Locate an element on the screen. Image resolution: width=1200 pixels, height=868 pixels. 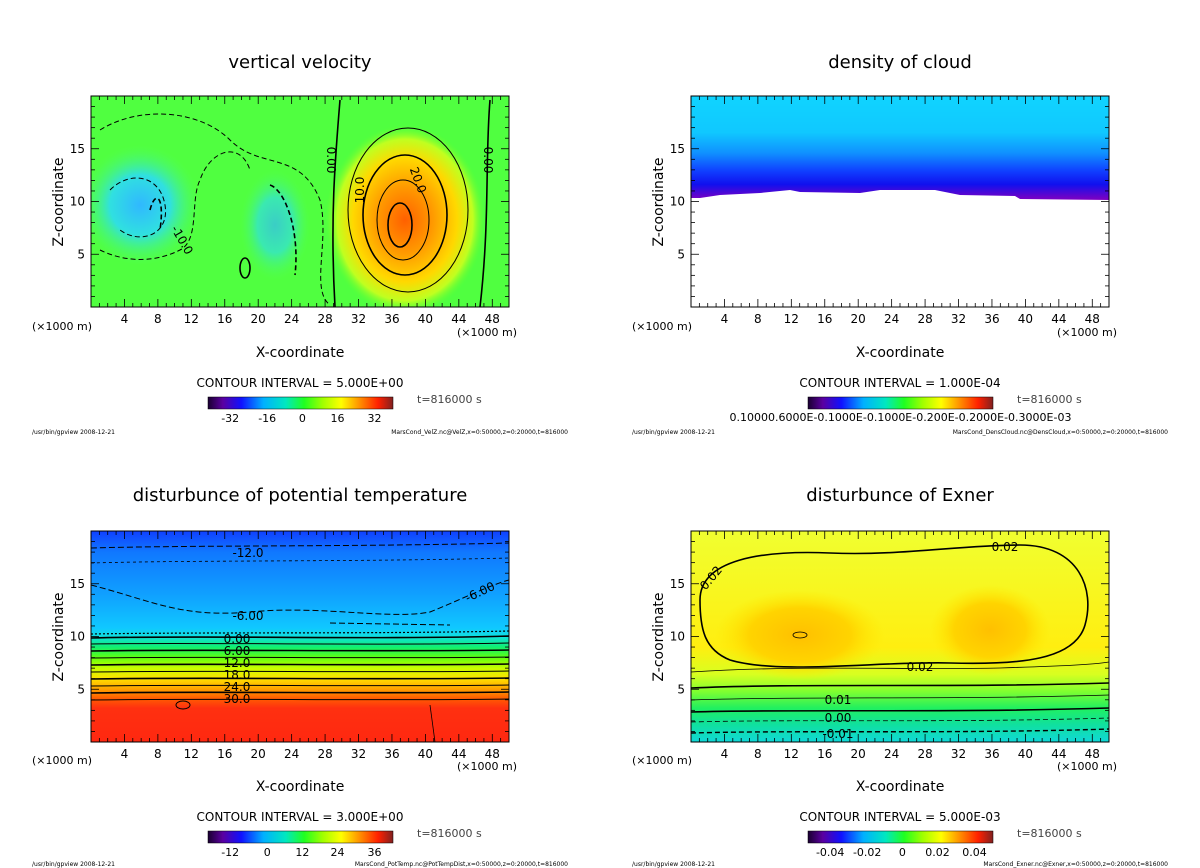
colorbar-ticks: -0.04 -0.02 0 0.02 0.04 is located at coordinates (901, 852).